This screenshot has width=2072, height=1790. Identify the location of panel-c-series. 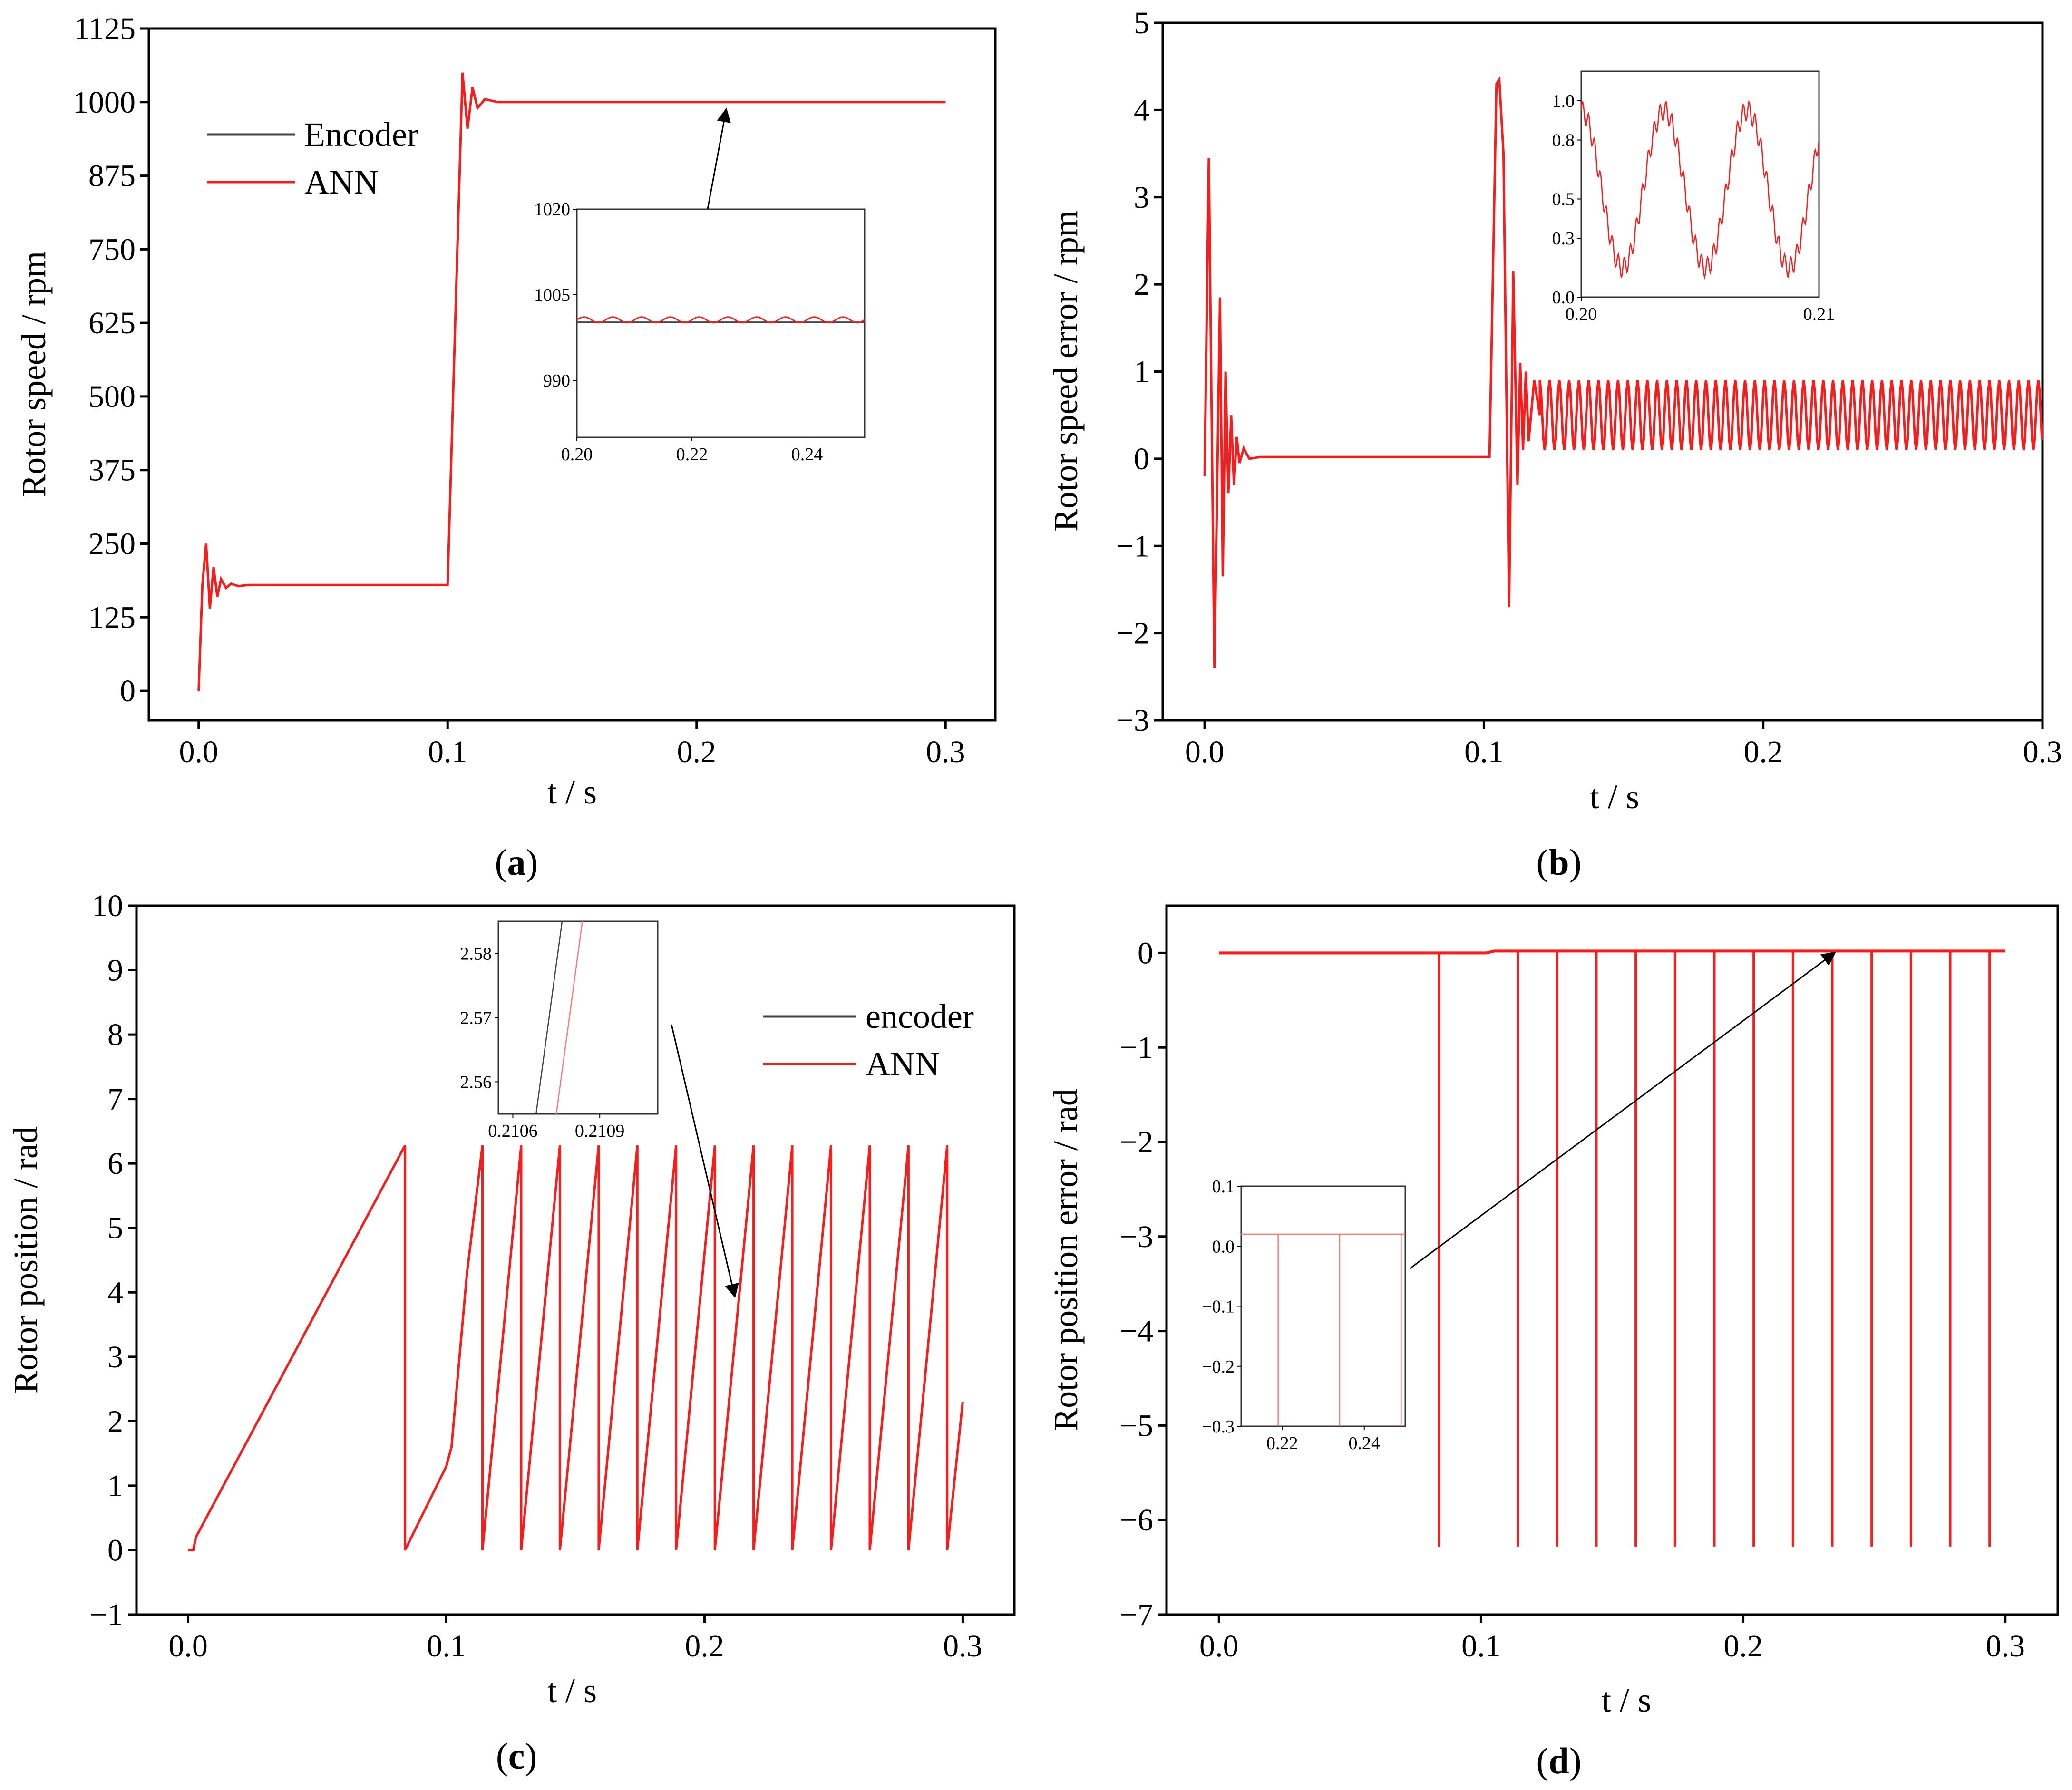
(576, 1348).